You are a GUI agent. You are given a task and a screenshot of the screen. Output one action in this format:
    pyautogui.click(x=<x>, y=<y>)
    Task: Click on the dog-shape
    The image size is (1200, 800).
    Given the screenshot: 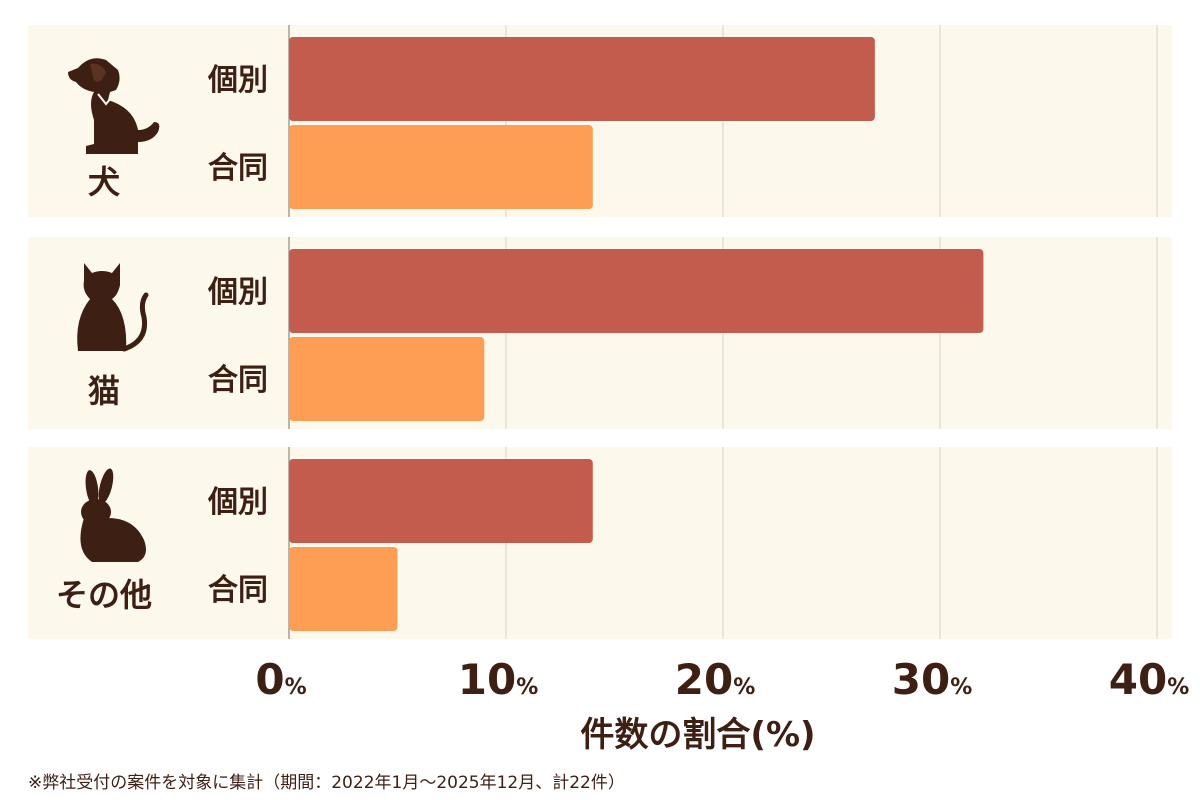 What is the action you would take?
    pyautogui.click(x=114, y=106)
    